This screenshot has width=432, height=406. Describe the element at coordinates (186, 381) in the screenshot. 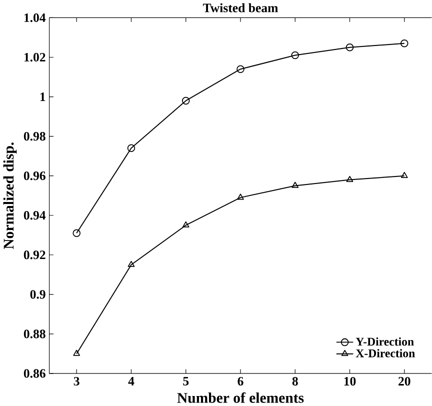

I see `x-tick-label: 5` at that location.